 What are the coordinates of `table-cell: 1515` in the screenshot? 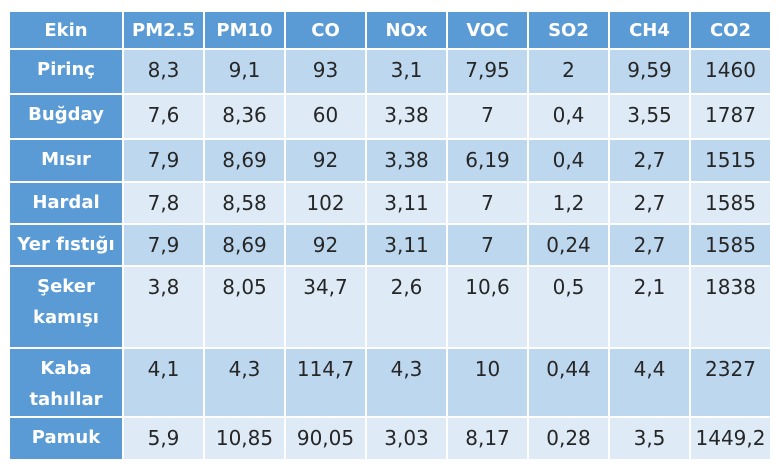 It's located at (730, 160).